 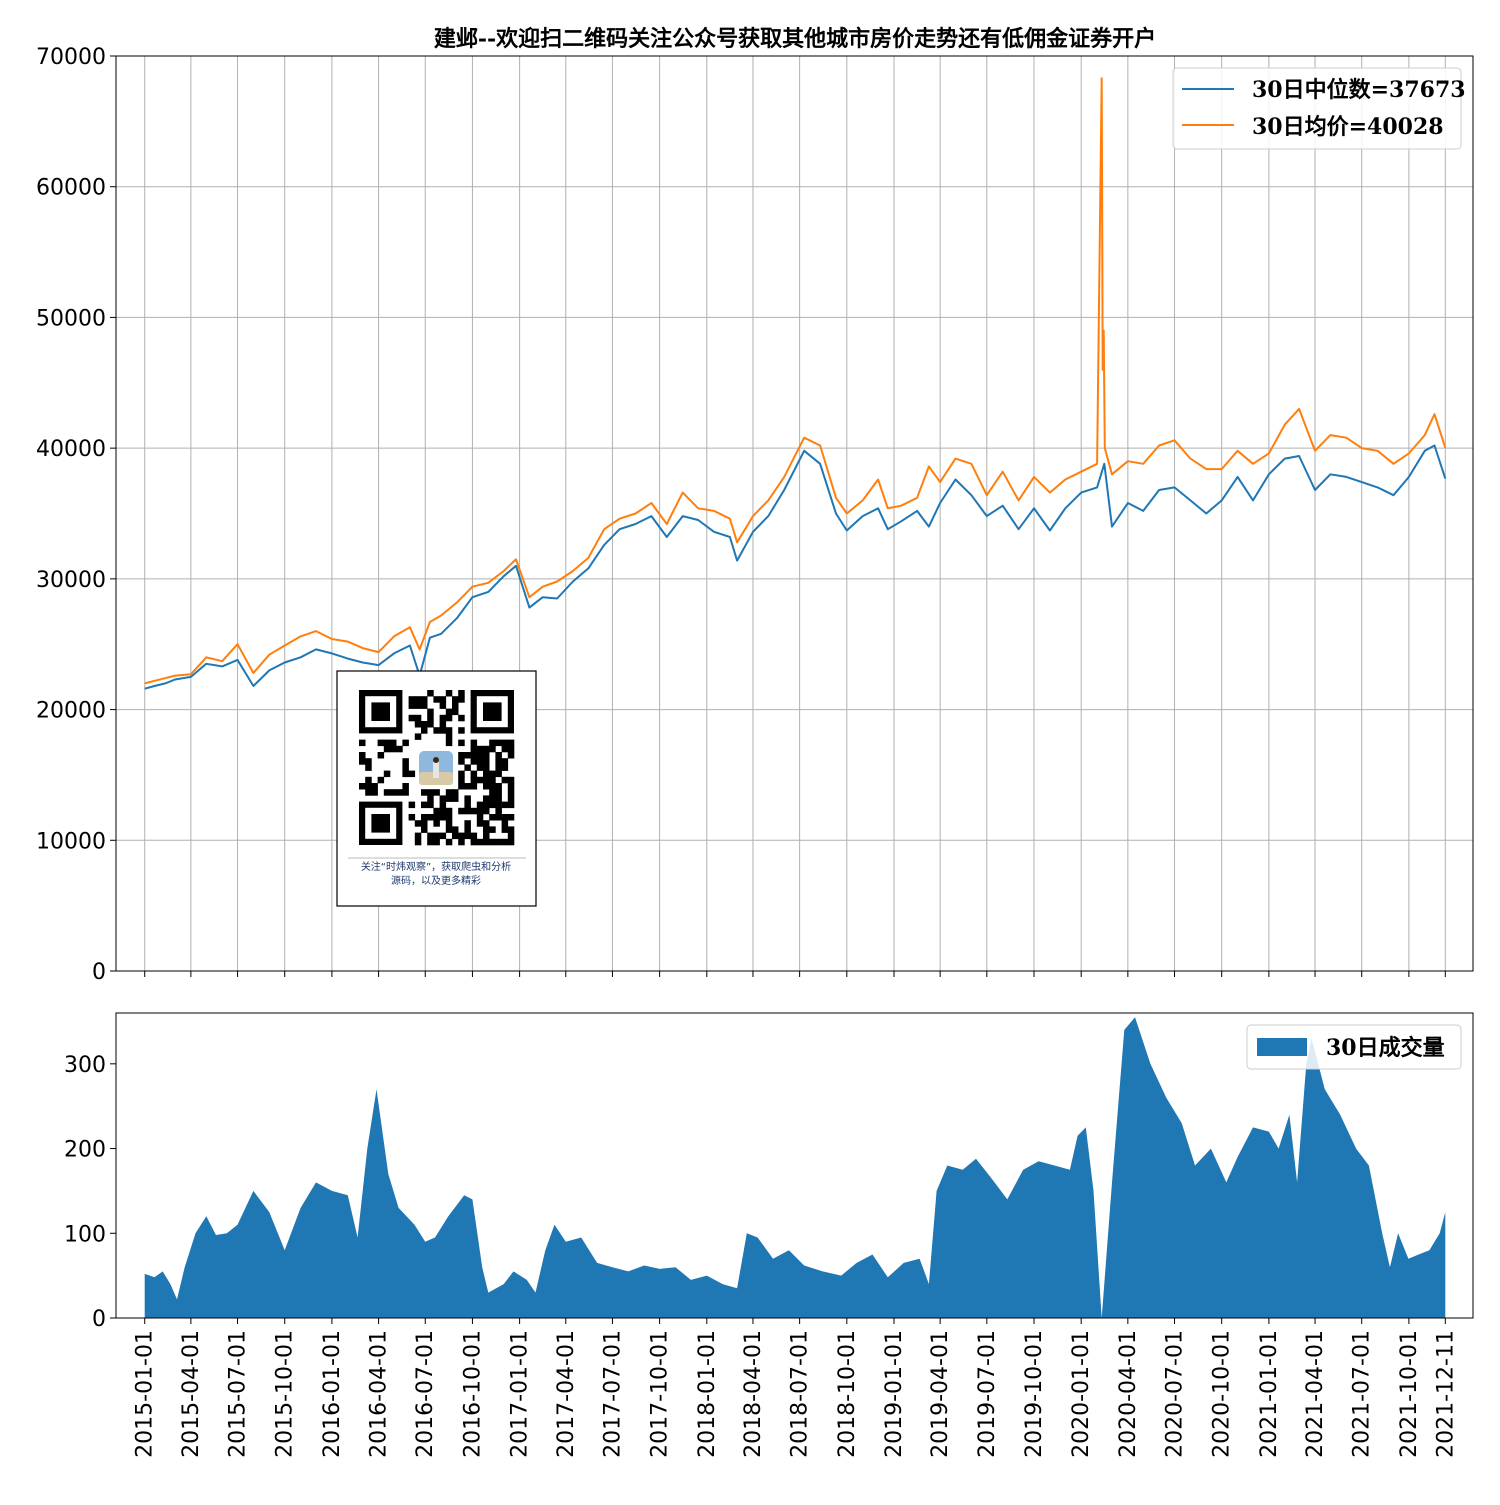 I want to click on x-tick-label: 2016-07-01, so click(x=425, y=1394).